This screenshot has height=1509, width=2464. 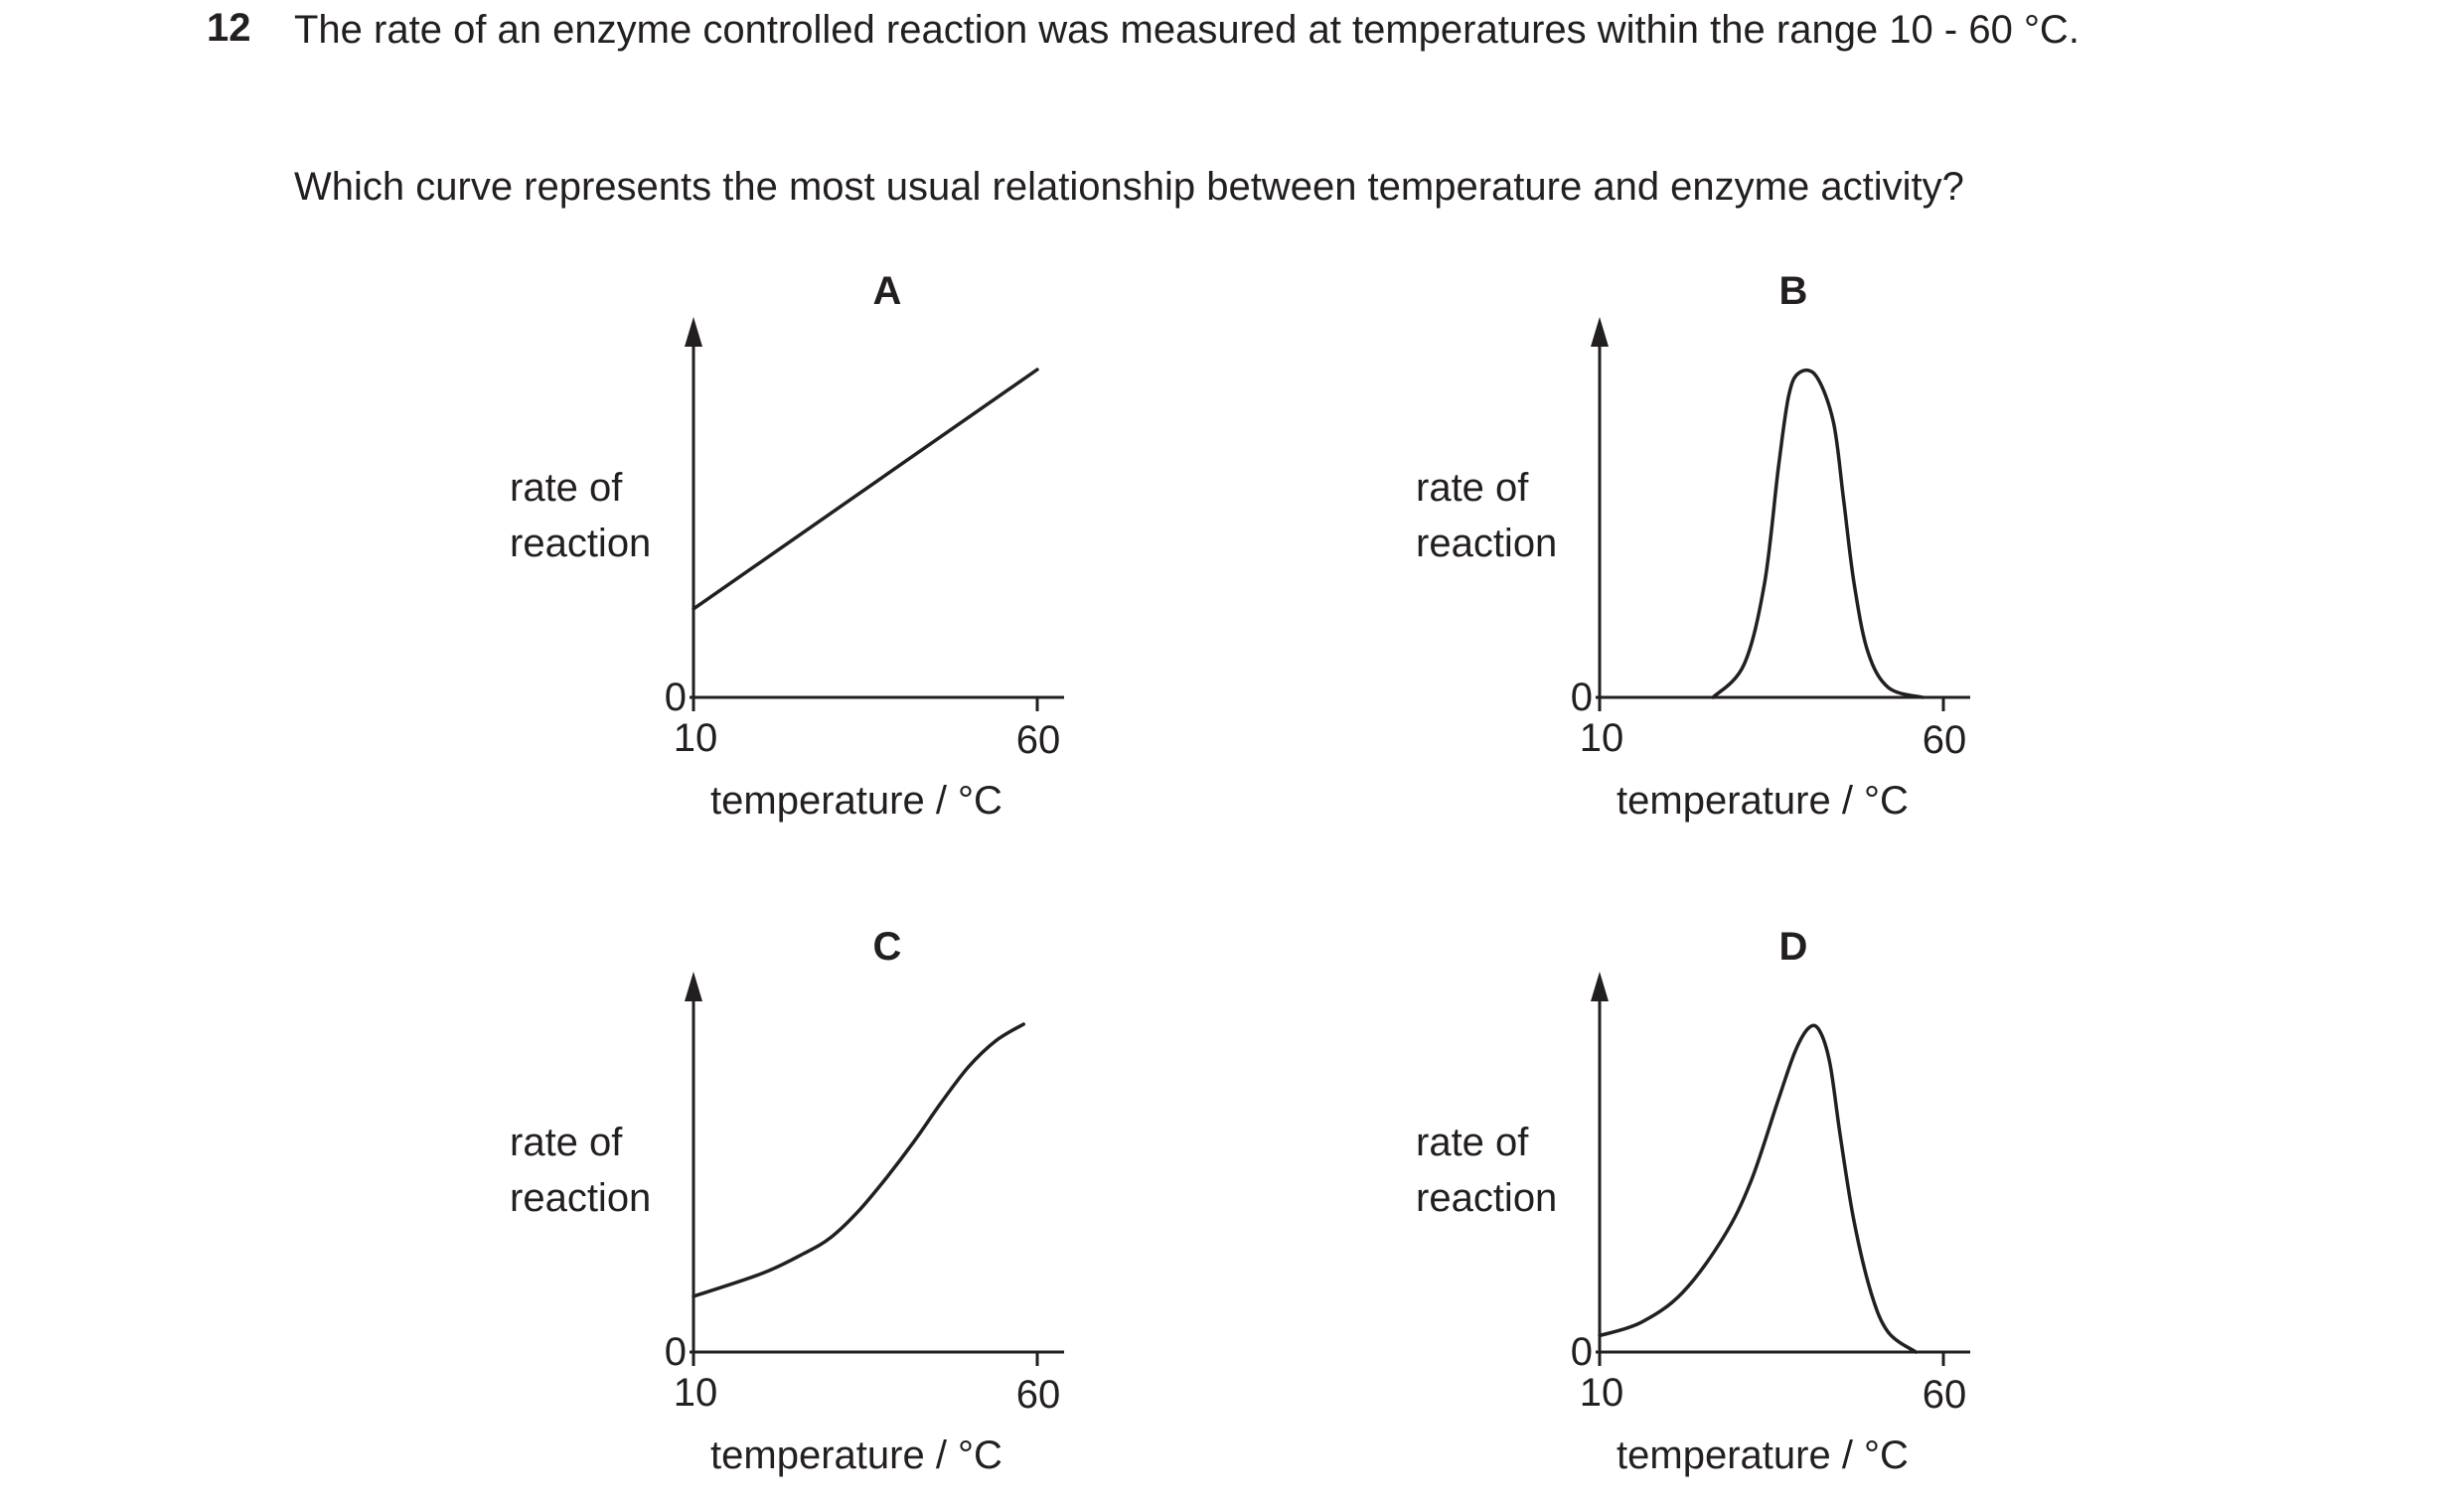 I want to click on option-letter-b: B, so click(x=1793, y=291).